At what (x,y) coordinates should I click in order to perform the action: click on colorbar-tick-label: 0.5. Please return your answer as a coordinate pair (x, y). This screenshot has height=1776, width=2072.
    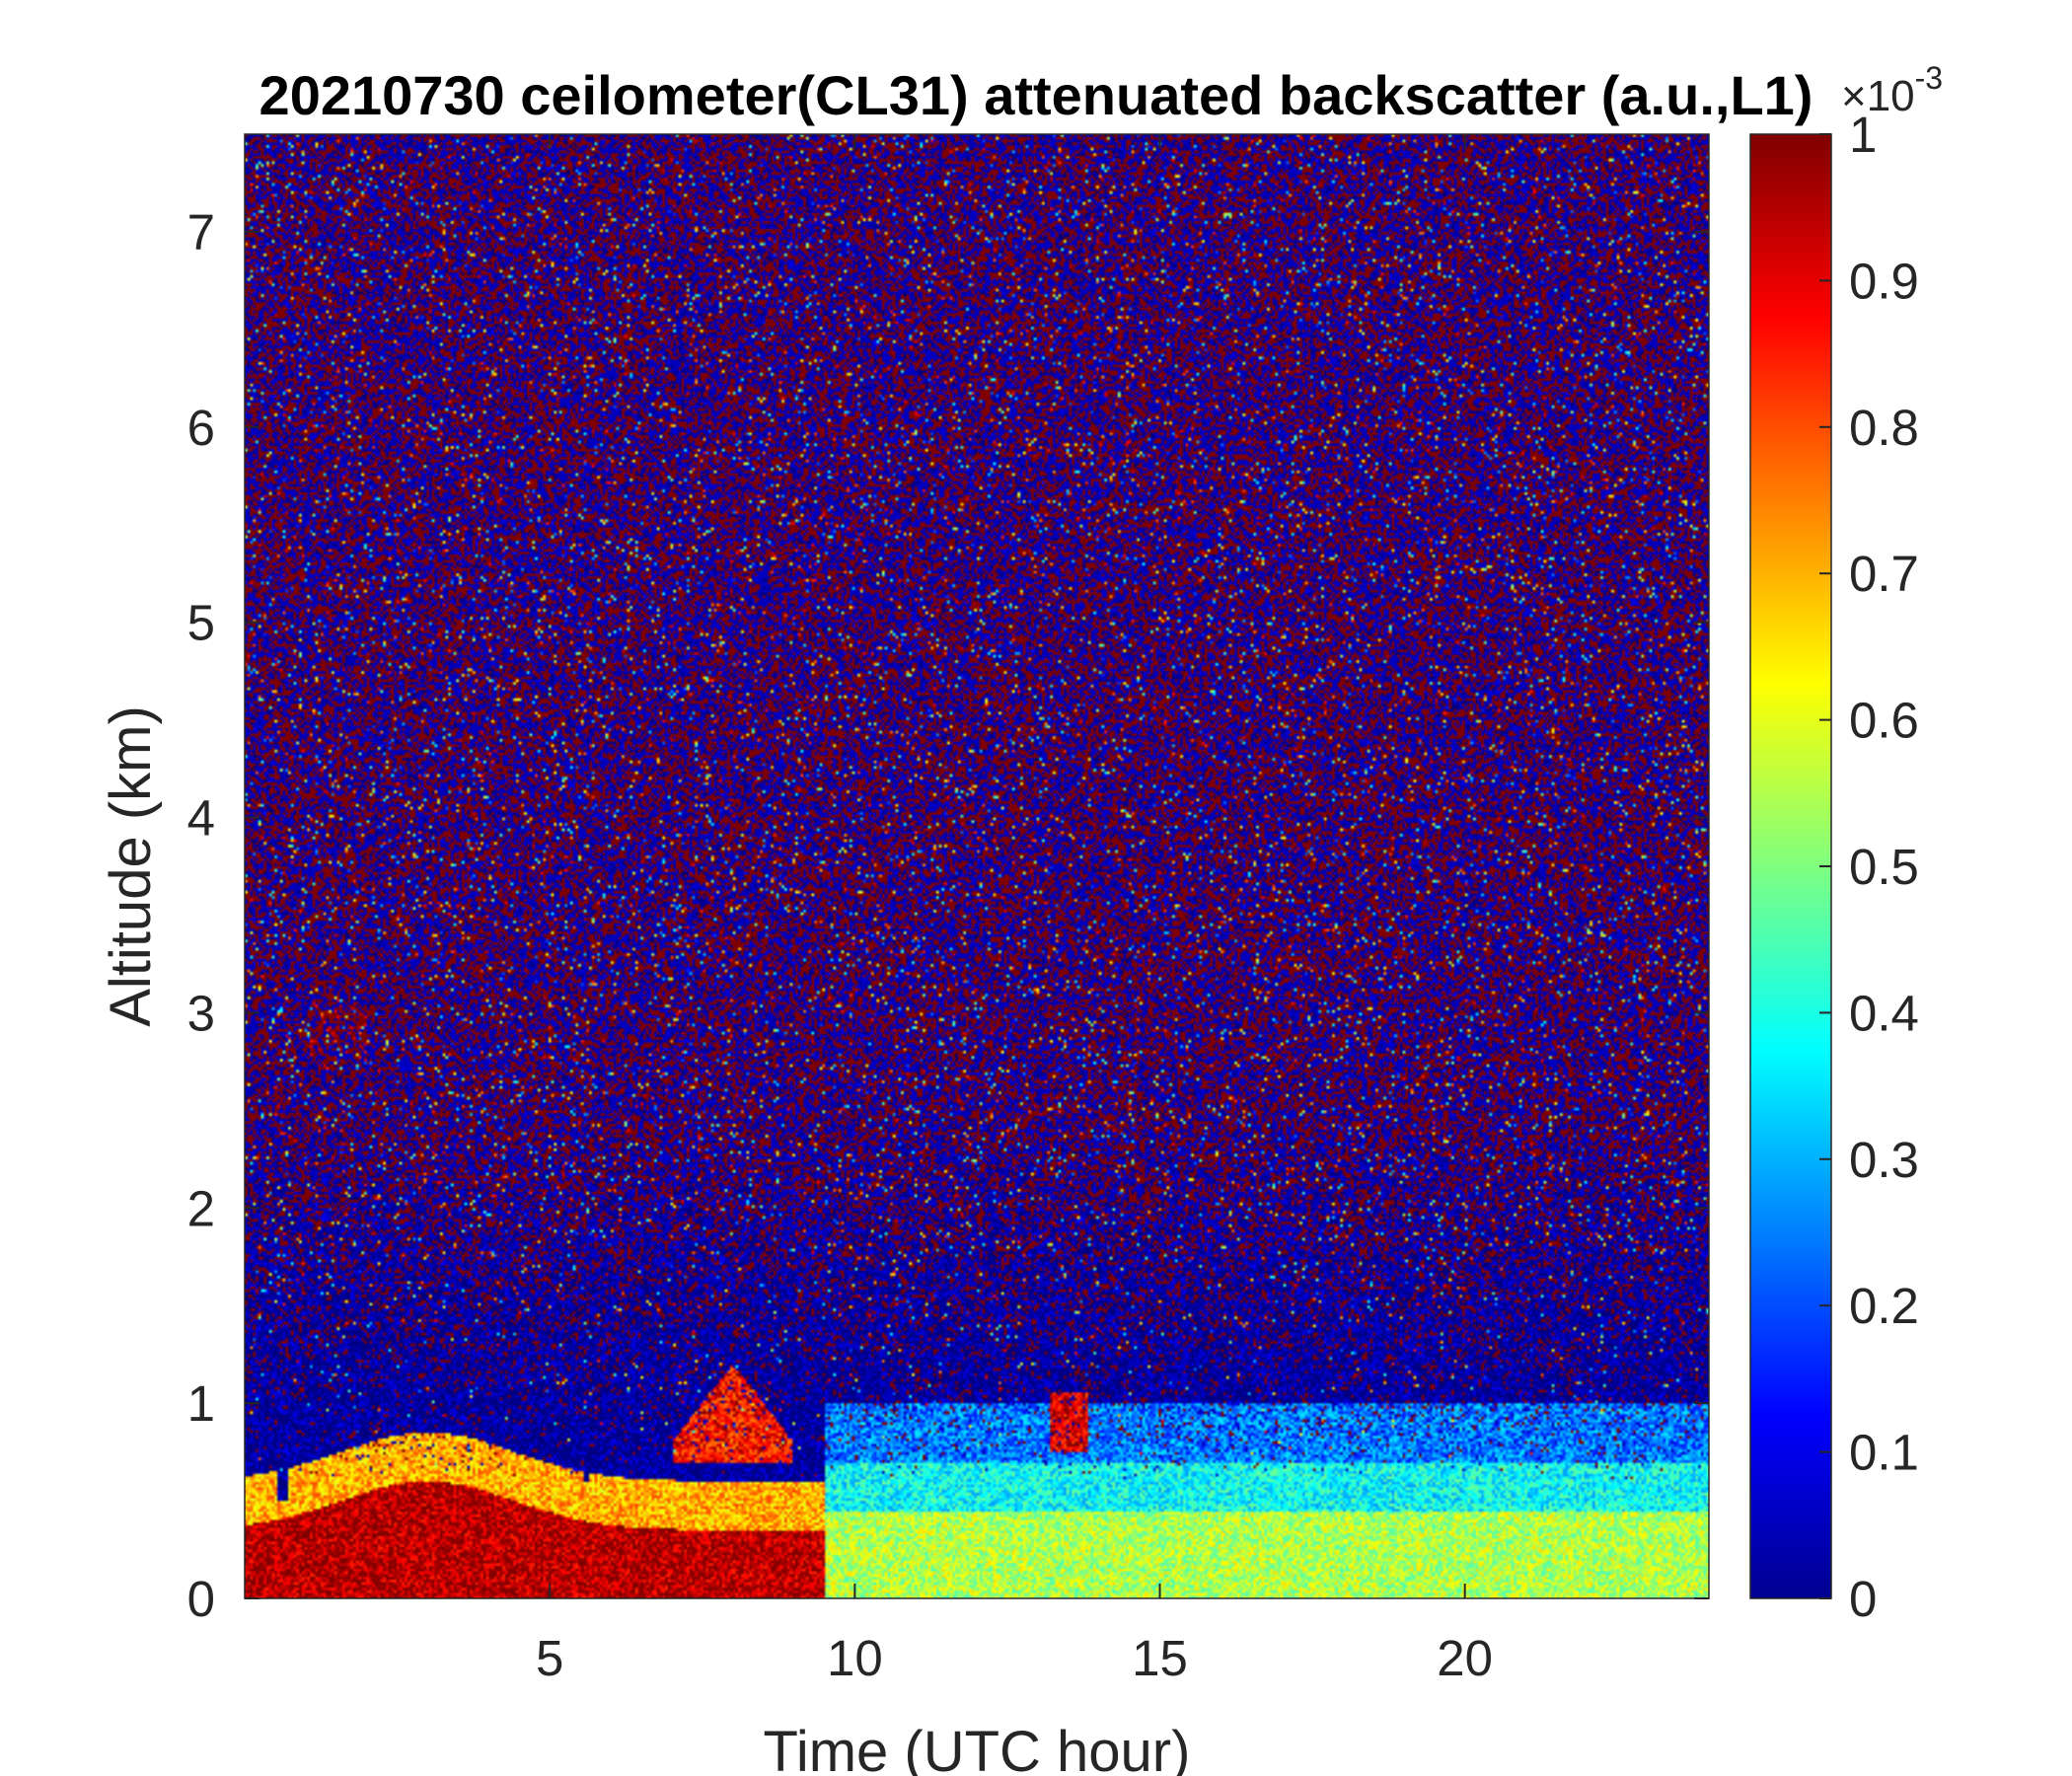
    Looking at the image, I should click on (1884, 867).